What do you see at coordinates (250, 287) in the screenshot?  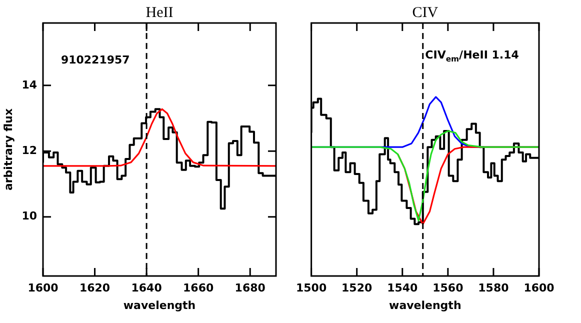 I see `x-tick-label: 1680` at bounding box center [250, 287].